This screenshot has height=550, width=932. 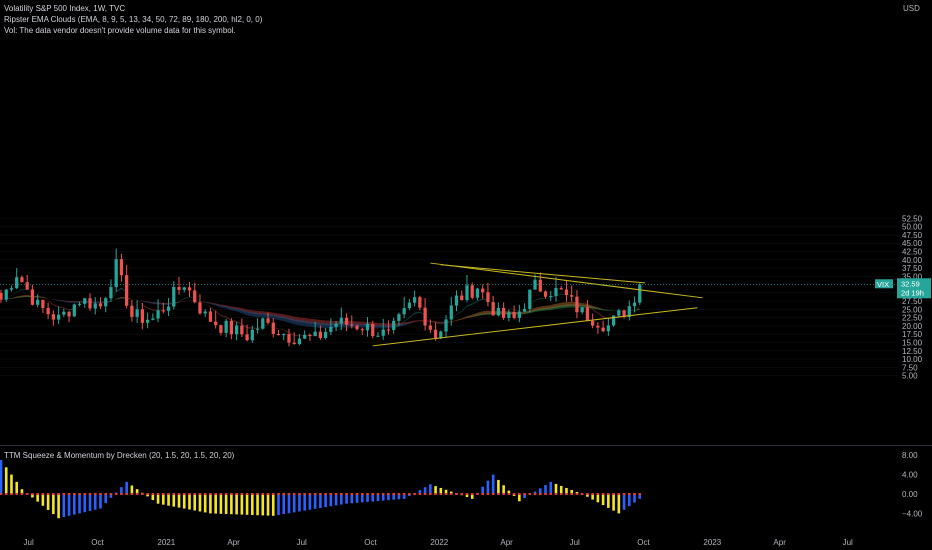 I want to click on trendline-upper, so click(x=566, y=280).